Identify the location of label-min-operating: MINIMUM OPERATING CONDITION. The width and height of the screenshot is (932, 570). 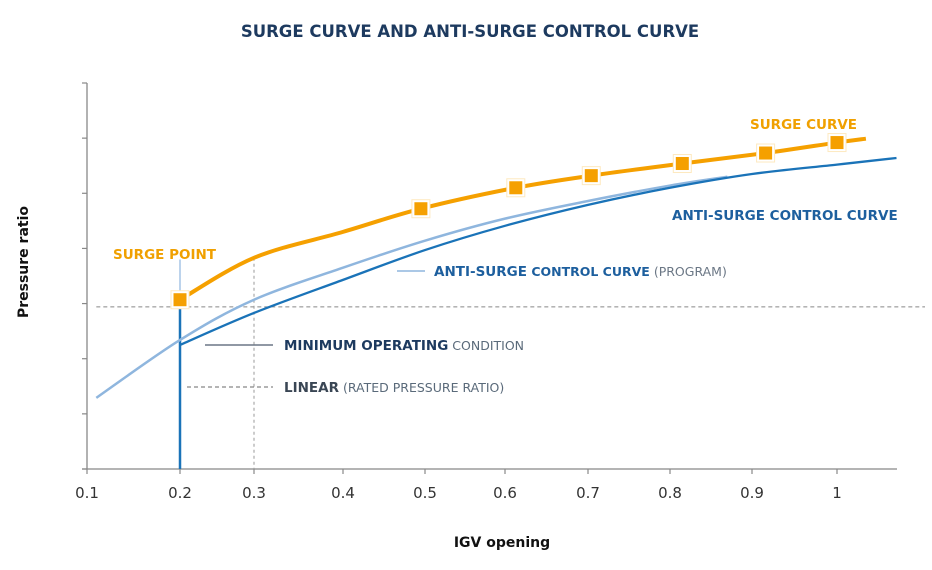
(404, 346).